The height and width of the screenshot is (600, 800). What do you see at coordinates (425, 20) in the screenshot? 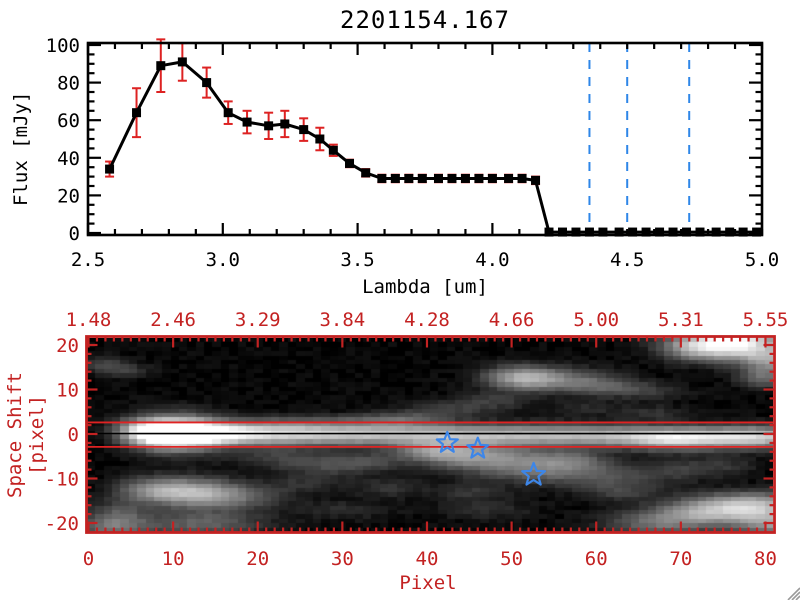
I see `plot-title: 2201154.167` at bounding box center [425, 20].